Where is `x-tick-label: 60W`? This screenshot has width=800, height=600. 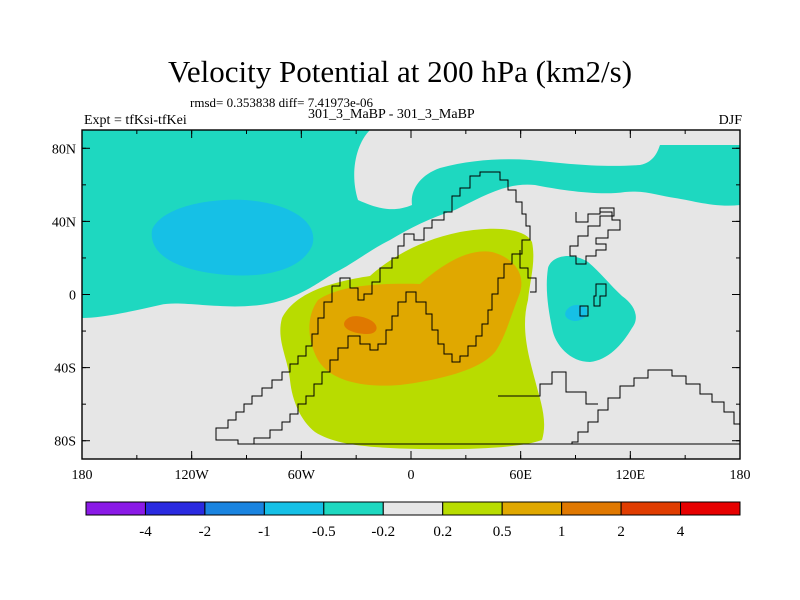 x-tick-label: 60W is located at coordinates (302, 475).